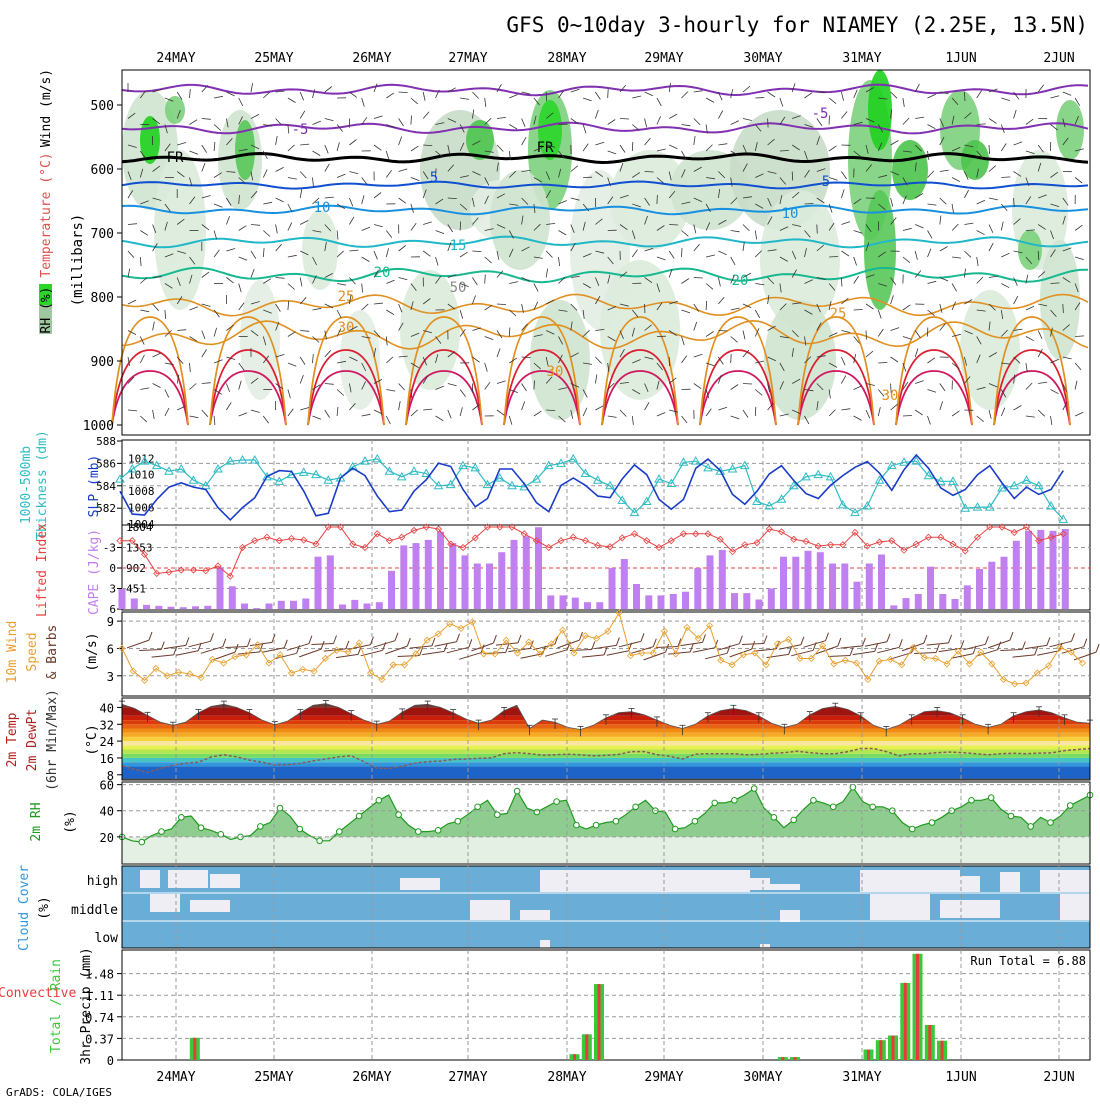 This screenshot has height=1105, width=1100. I want to click on axis-label: & Barbs, so click(52, 652).